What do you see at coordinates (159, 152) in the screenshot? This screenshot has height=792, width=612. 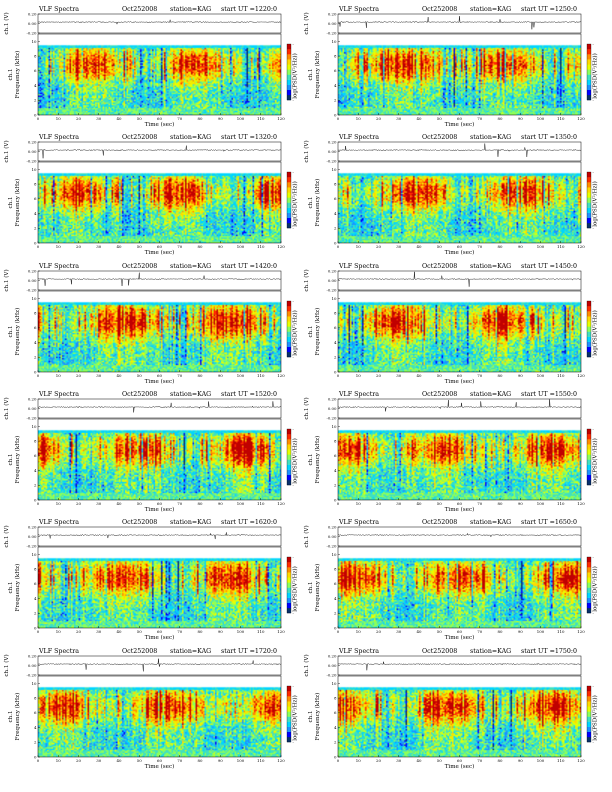 I see `waveform-trace` at bounding box center [159, 152].